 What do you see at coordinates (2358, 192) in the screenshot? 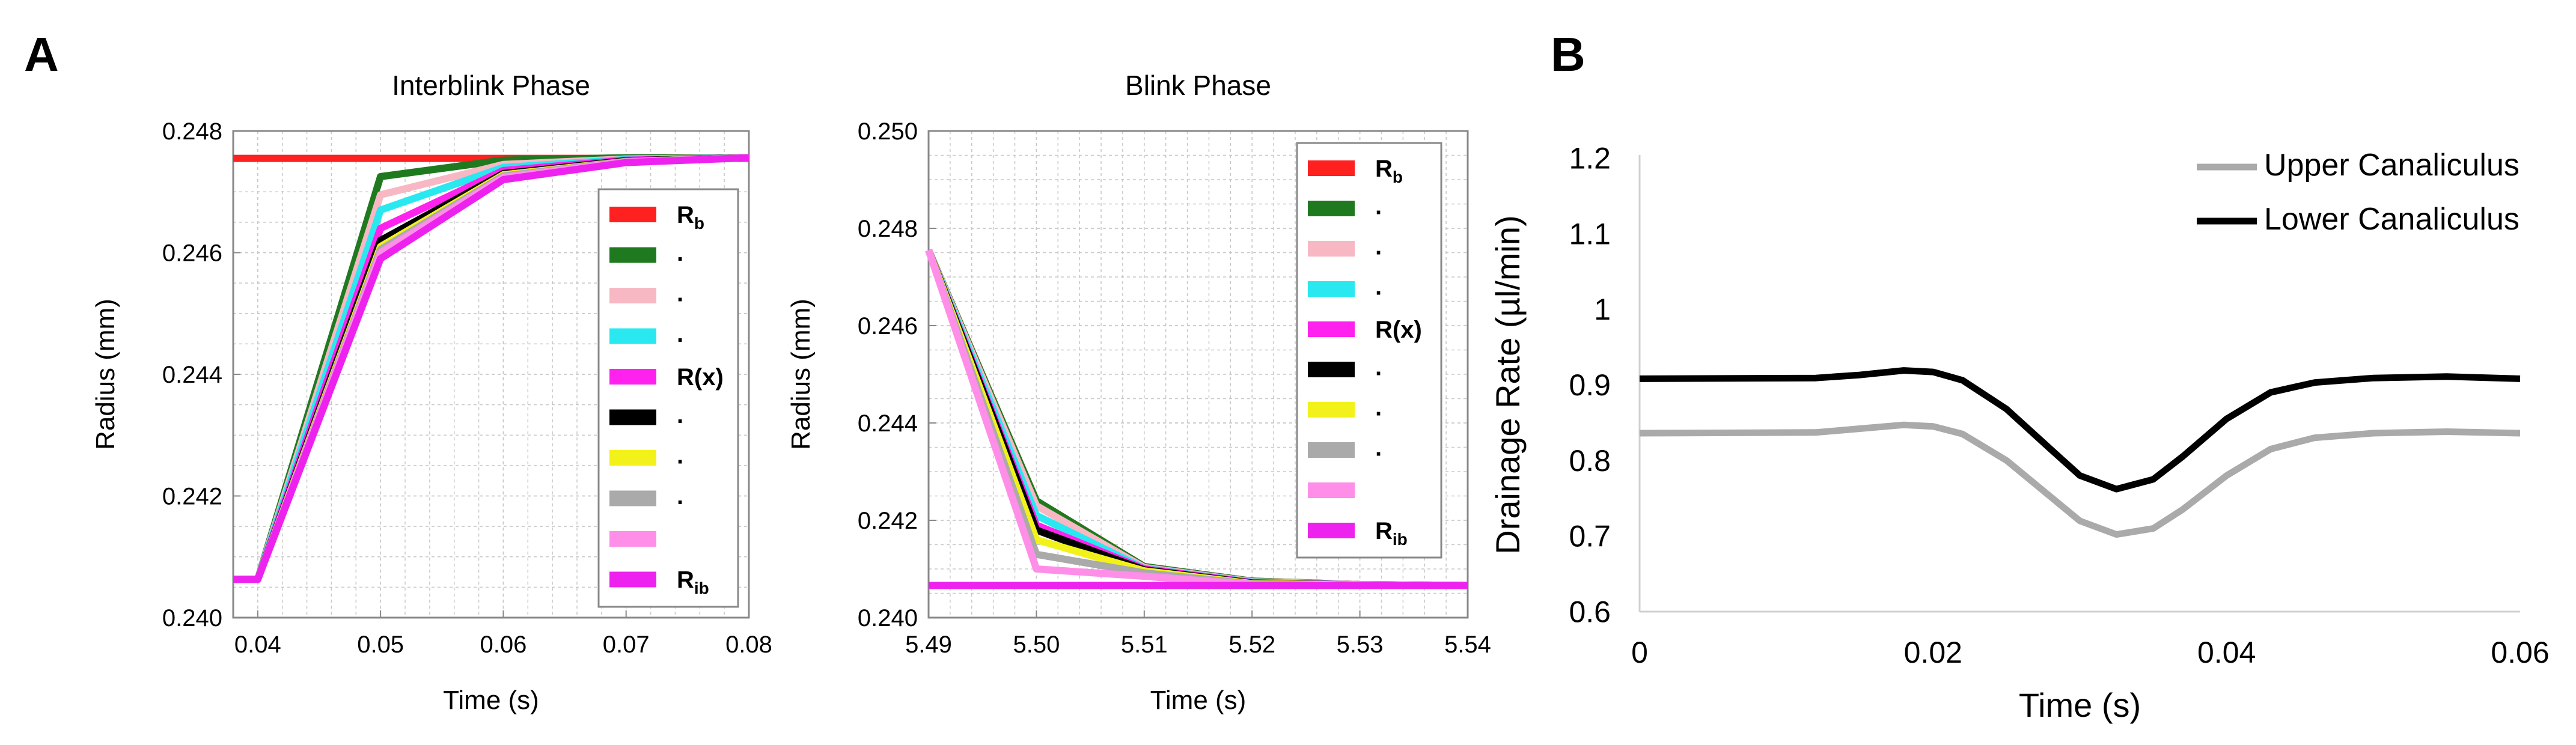
I see `legend: Upper Canaliculus Lower Canaliculus` at bounding box center [2358, 192].